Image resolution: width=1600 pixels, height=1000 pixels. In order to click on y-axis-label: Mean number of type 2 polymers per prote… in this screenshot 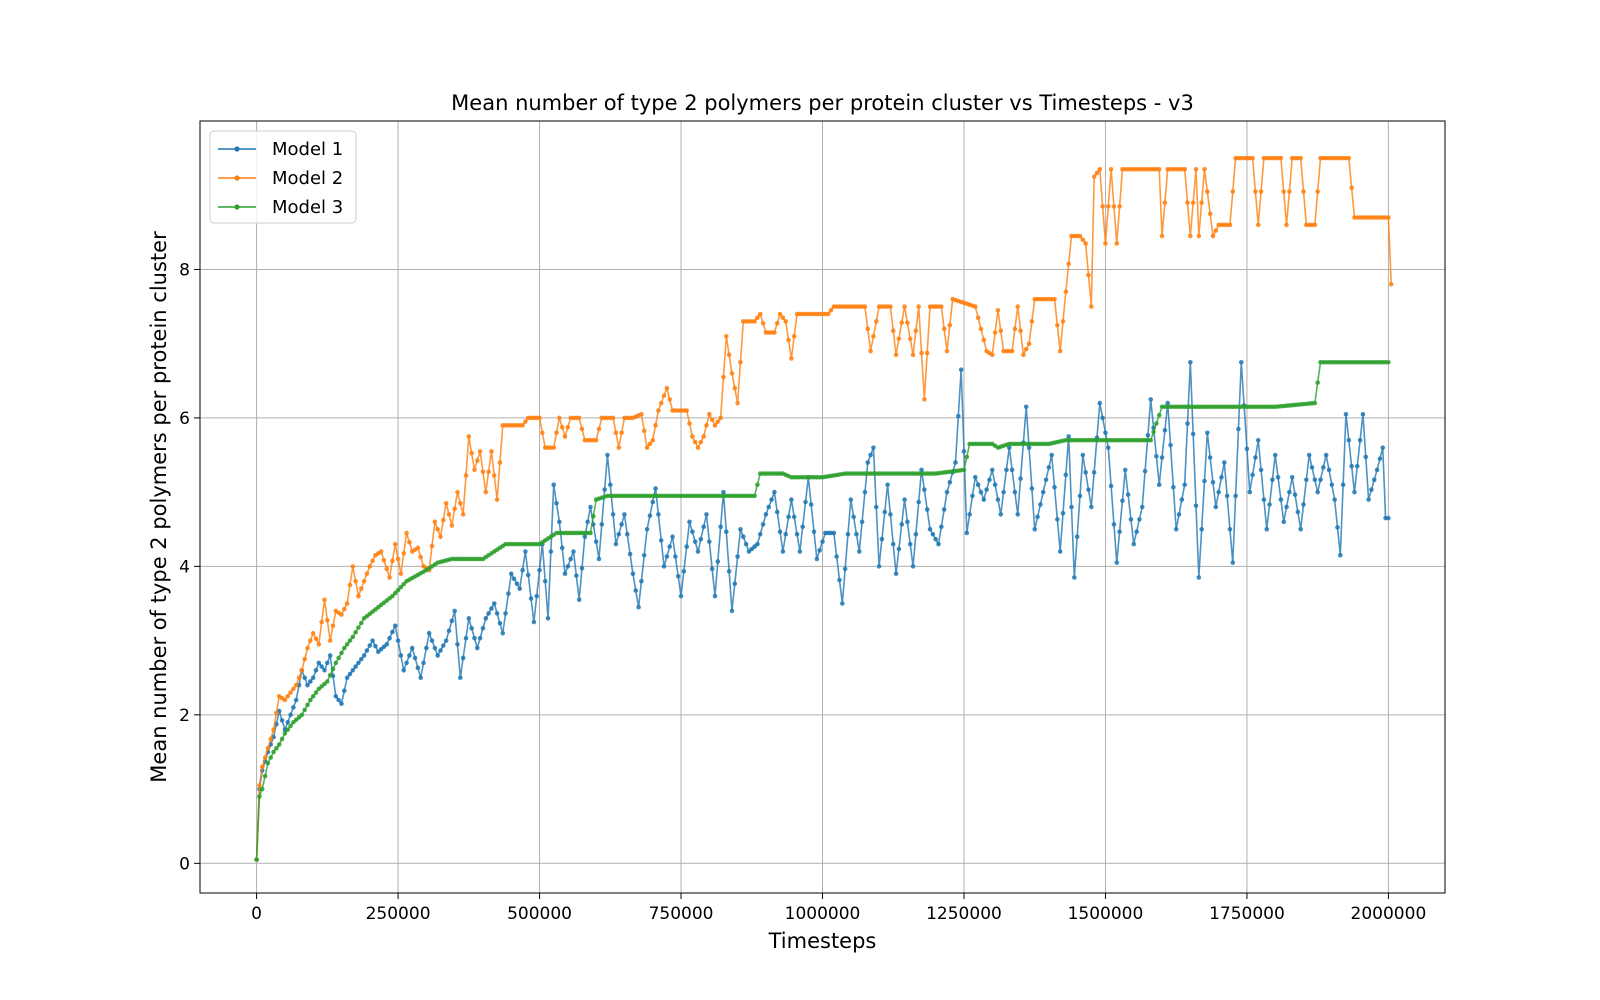, I will do `click(159, 507)`.